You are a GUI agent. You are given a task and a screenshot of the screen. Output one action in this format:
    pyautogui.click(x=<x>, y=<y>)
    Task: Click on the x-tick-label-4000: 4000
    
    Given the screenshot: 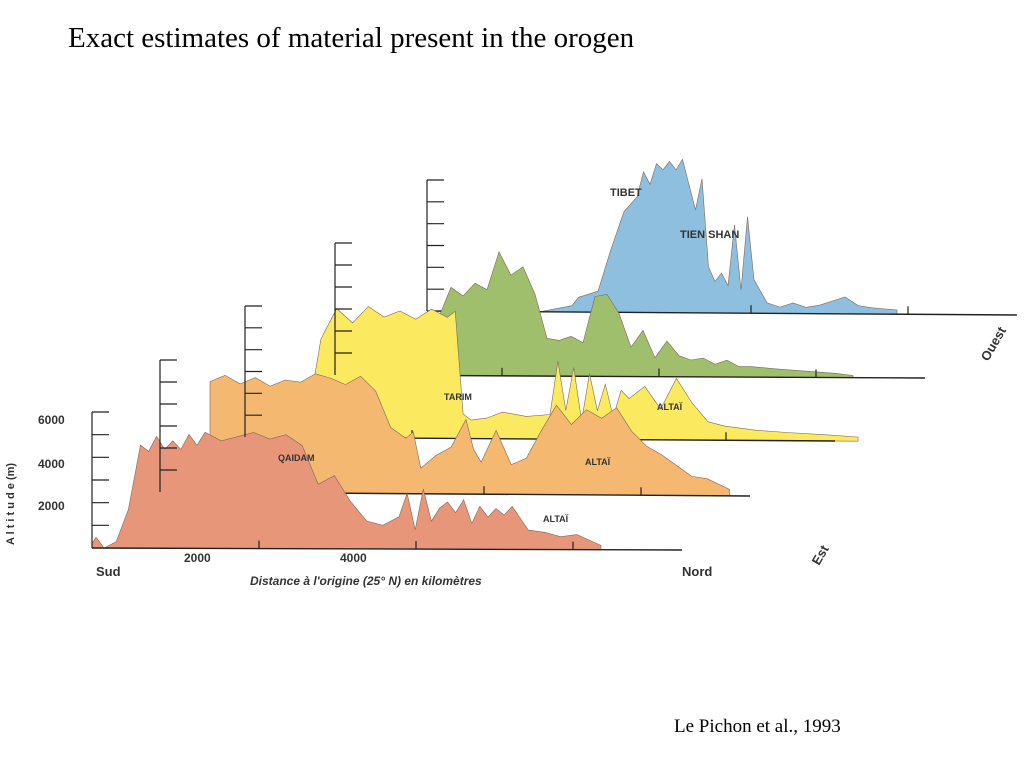 What is the action you would take?
    pyautogui.click(x=353, y=558)
    